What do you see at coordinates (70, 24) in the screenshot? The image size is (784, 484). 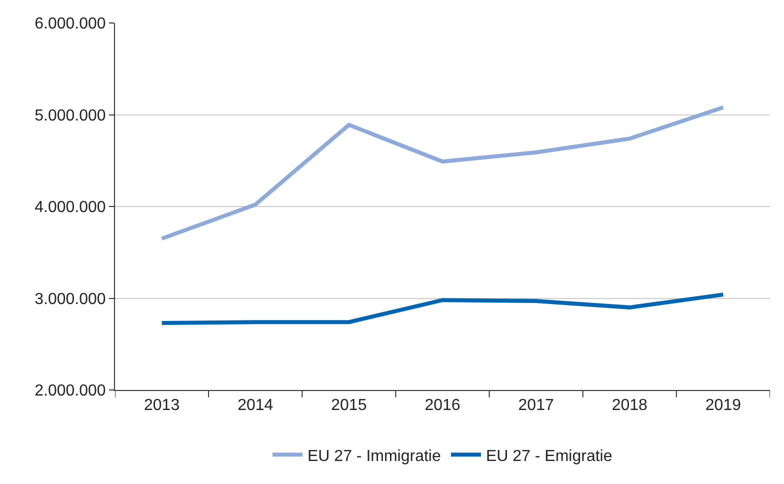 I see `y-tick-label: 6.000.000` at bounding box center [70, 24].